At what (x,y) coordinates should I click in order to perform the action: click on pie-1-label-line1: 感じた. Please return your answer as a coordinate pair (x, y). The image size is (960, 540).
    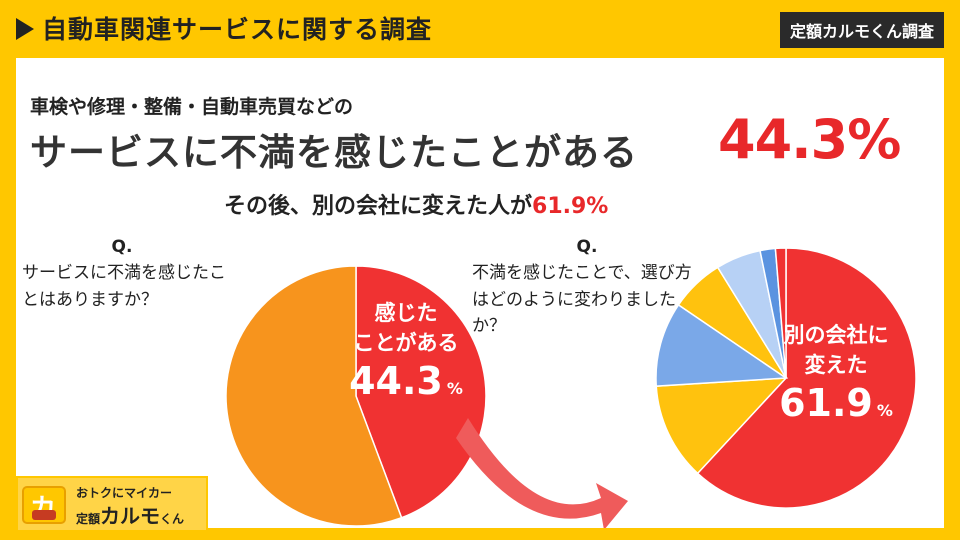
    Looking at the image, I should click on (406, 313).